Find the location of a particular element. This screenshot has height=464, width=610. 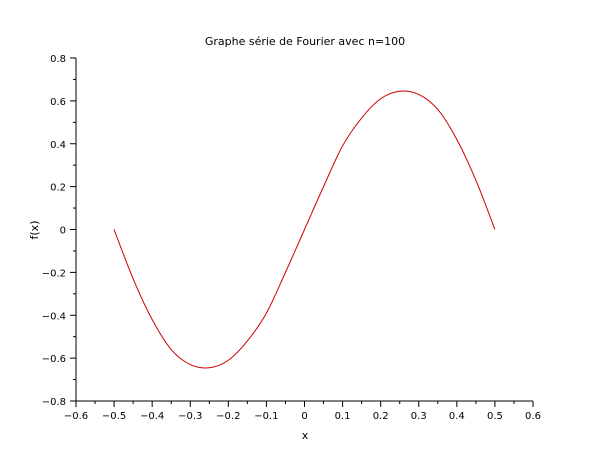

y-tick-label: 0.2 is located at coordinates (58, 188).